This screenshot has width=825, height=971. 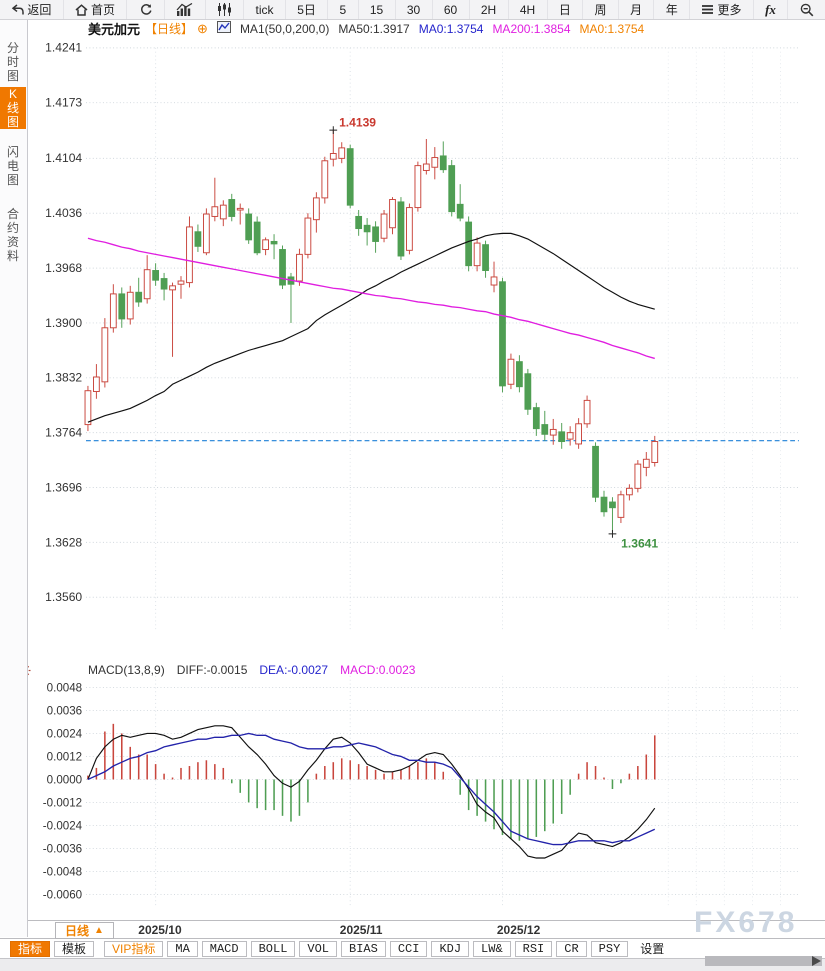 I want to click on topbar-period-month: 月, so click(x=637, y=9).